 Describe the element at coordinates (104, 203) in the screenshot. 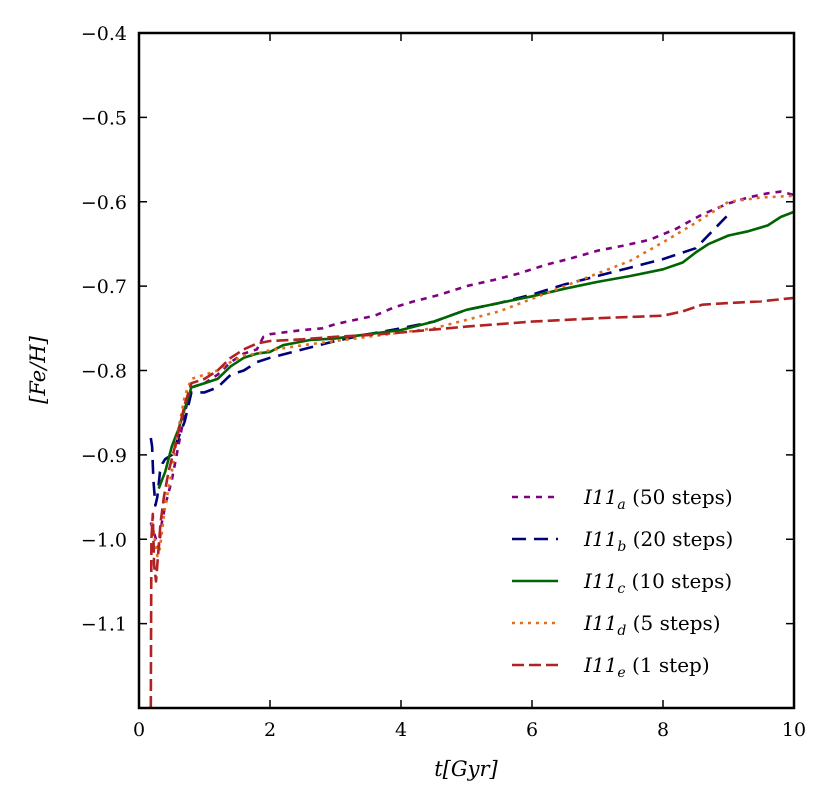

I see `y-tick-label: −0.6` at that location.